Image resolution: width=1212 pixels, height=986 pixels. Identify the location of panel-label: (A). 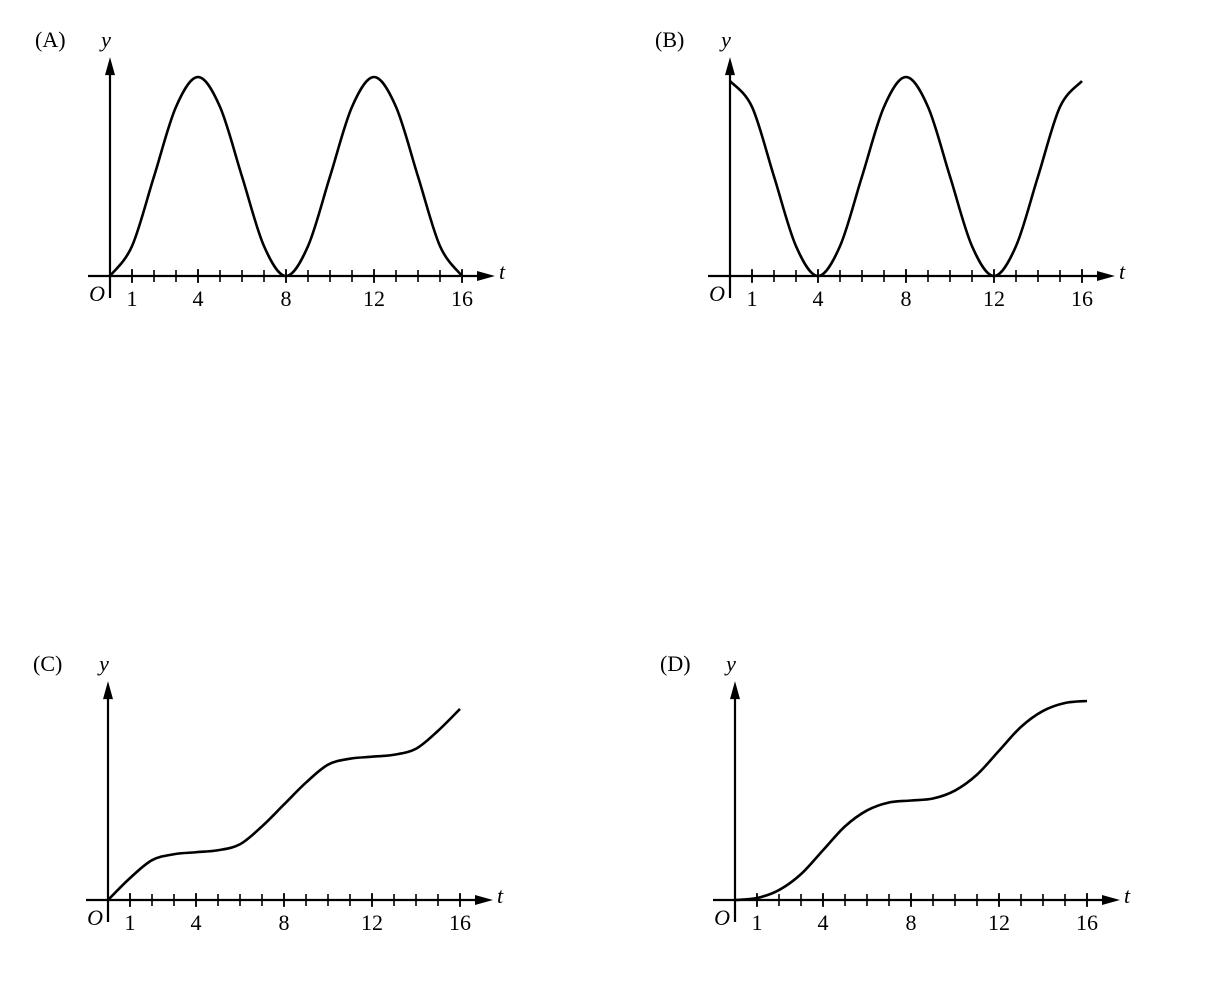
(50, 39).